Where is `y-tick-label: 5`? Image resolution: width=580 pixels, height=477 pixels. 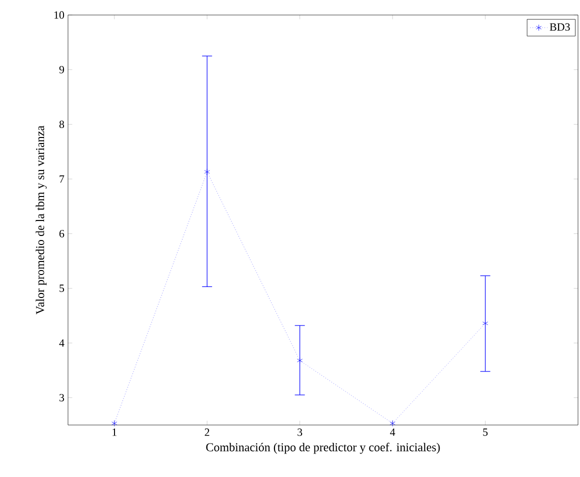 y-tick-label: 5 is located at coordinates (62, 288).